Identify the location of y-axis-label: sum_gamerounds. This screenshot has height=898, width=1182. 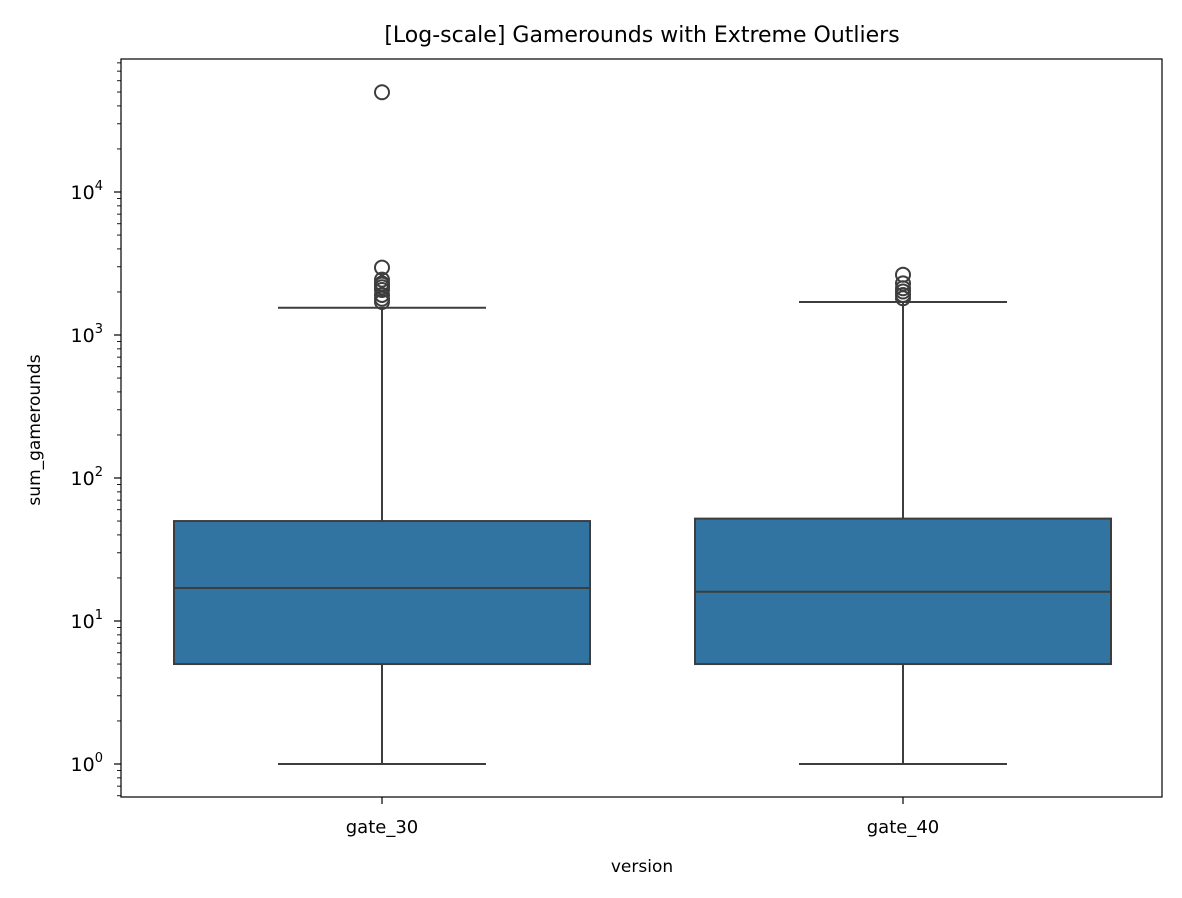
(35, 429).